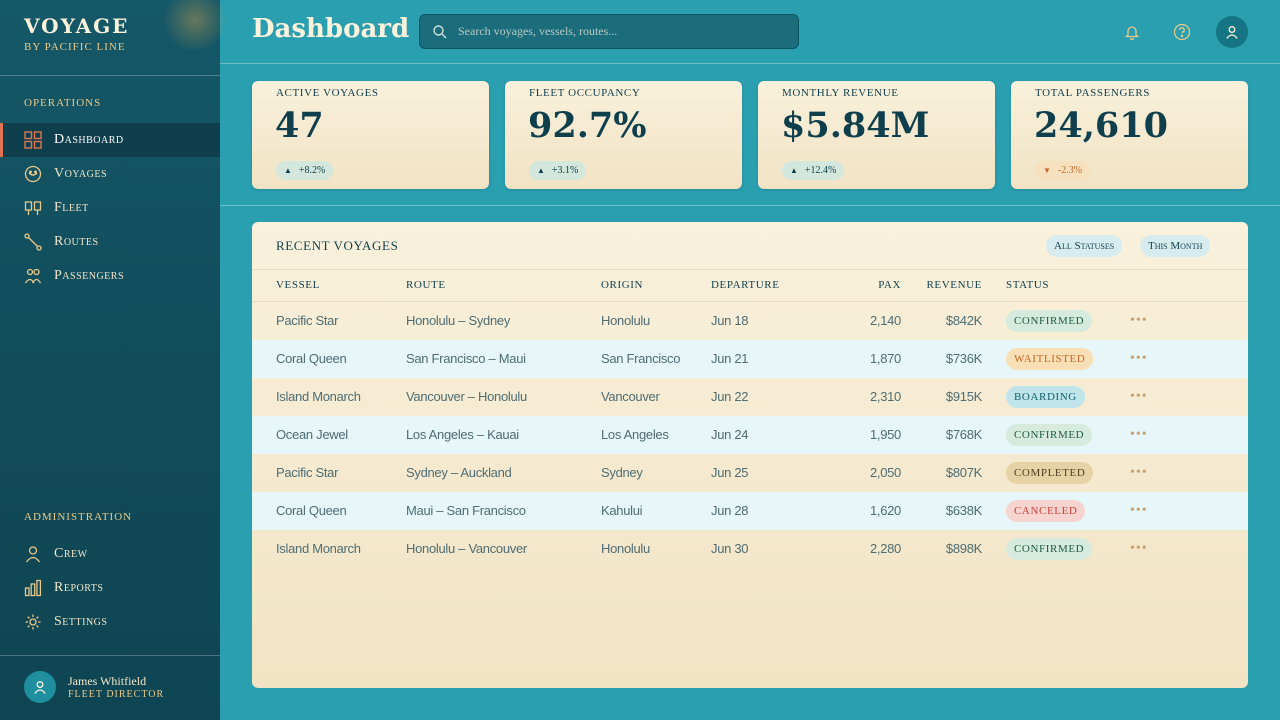  Describe the element at coordinates (110, 75) in the screenshot. I see `sidebar-divider` at that location.